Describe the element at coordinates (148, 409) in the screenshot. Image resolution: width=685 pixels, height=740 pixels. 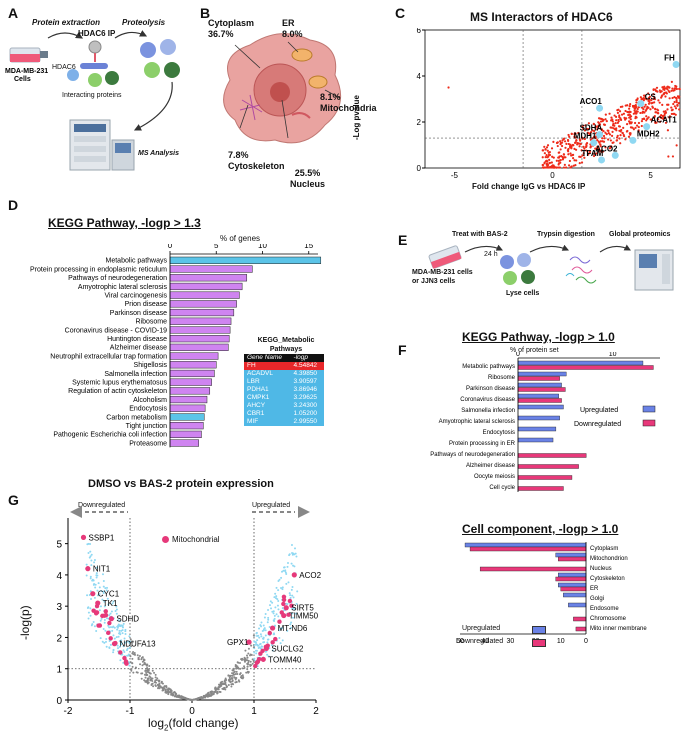
I see `kegg-d-category: Endocytosis` at that location.